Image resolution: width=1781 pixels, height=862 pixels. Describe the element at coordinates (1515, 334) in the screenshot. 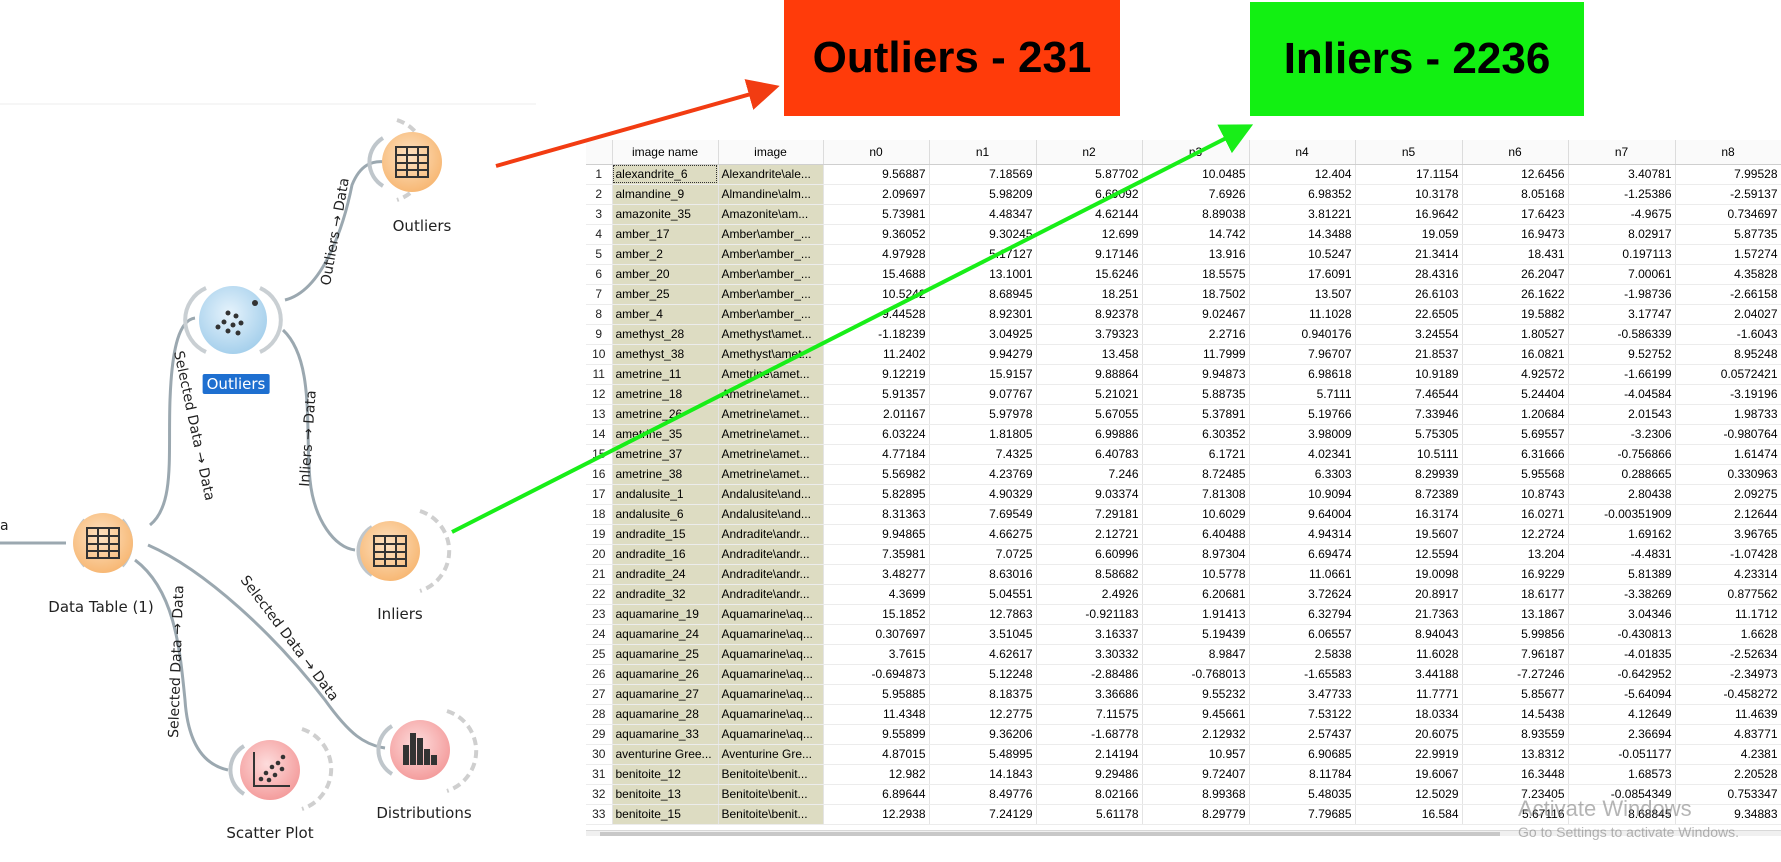

I see `table-cell: 1.80527` at that location.